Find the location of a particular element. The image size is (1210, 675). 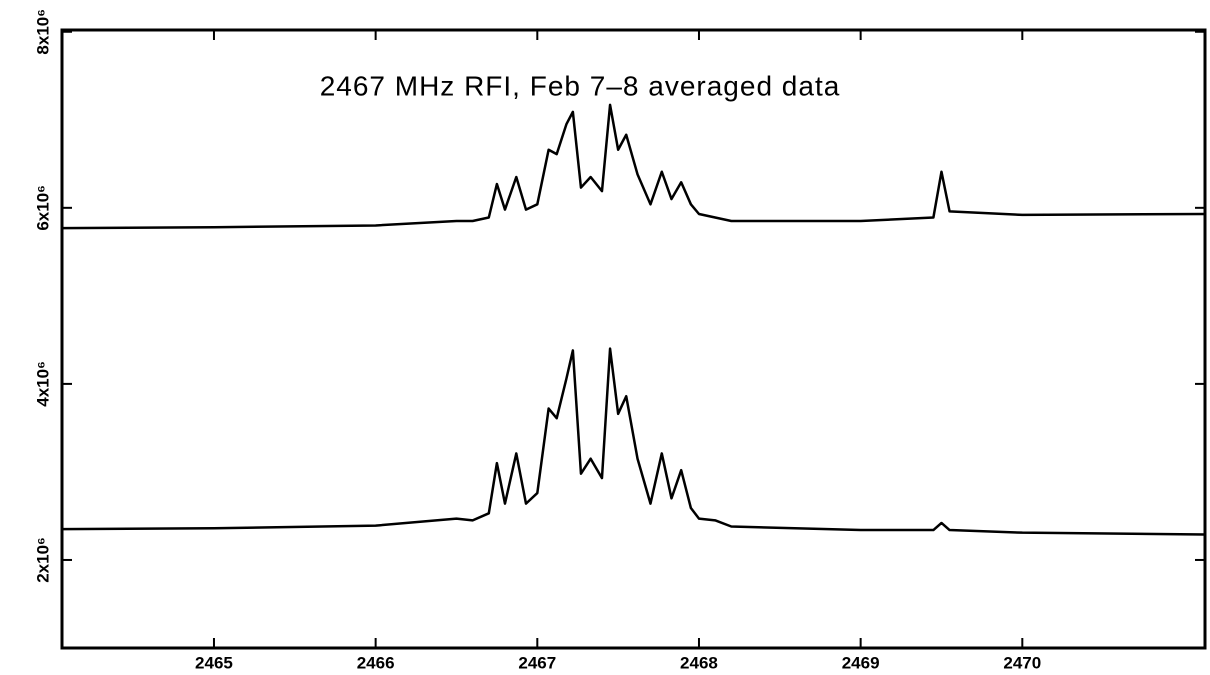

y-tick-label: 2x10⁶ is located at coordinates (42, 560).